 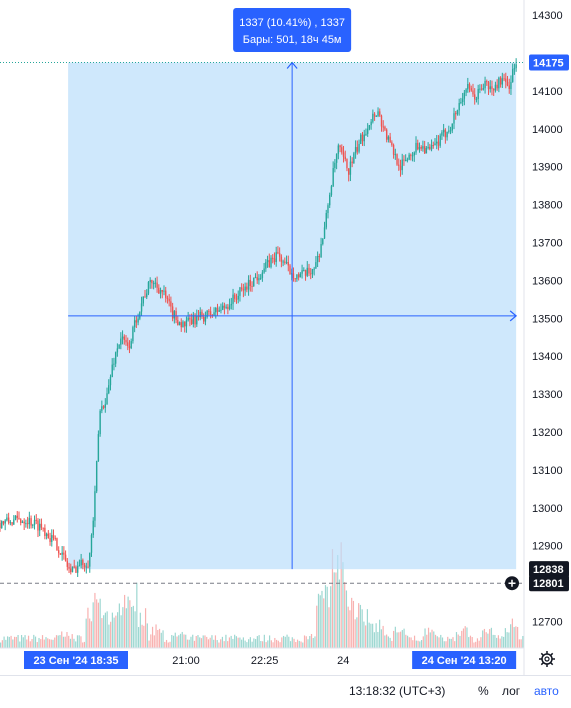 I want to click on log-toggle: лог, so click(x=511, y=691).